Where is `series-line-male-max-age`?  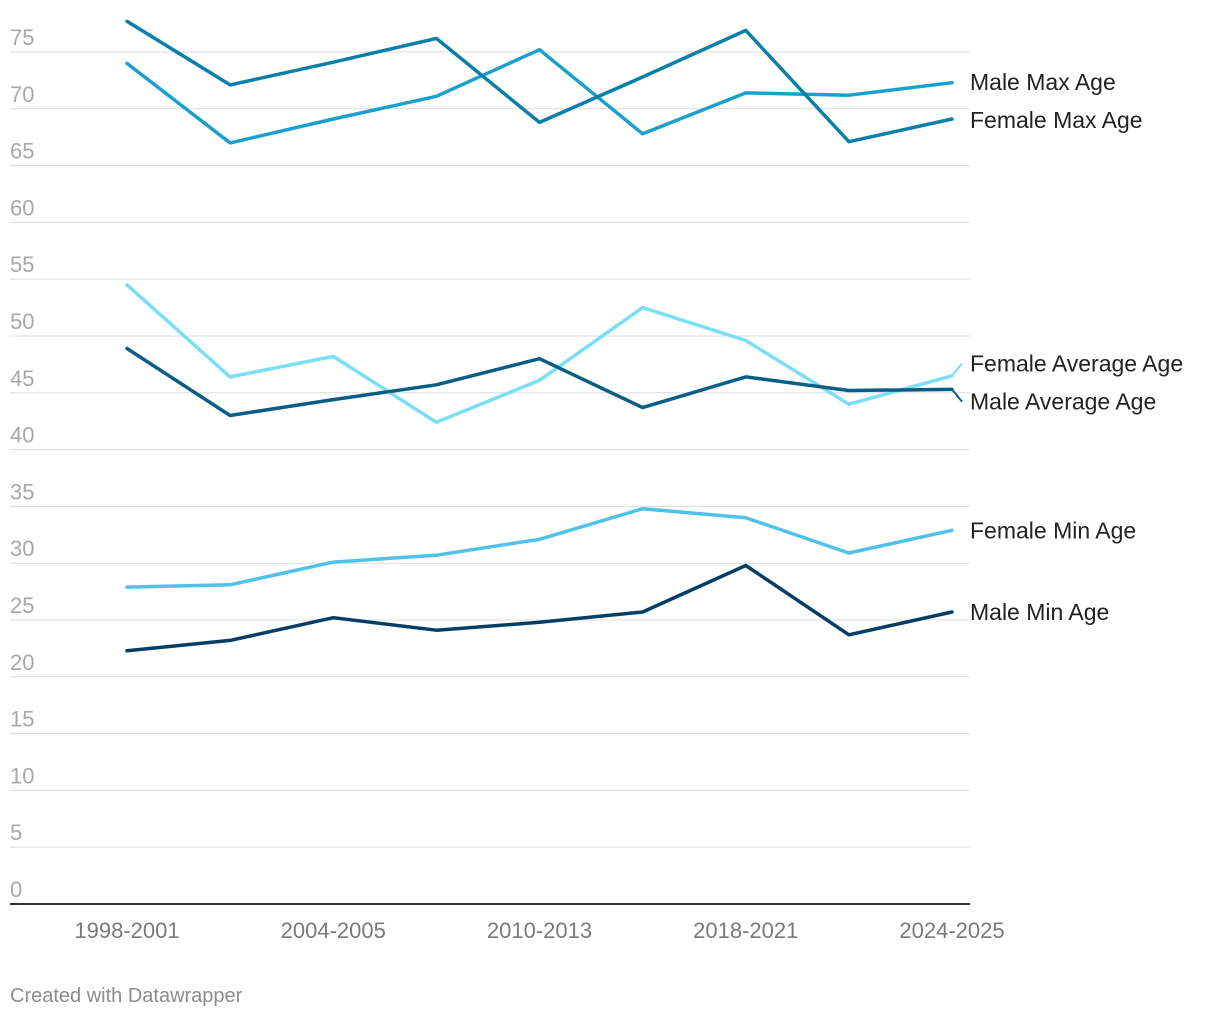 series-line-male-max-age is located at coordinates (539, 96).